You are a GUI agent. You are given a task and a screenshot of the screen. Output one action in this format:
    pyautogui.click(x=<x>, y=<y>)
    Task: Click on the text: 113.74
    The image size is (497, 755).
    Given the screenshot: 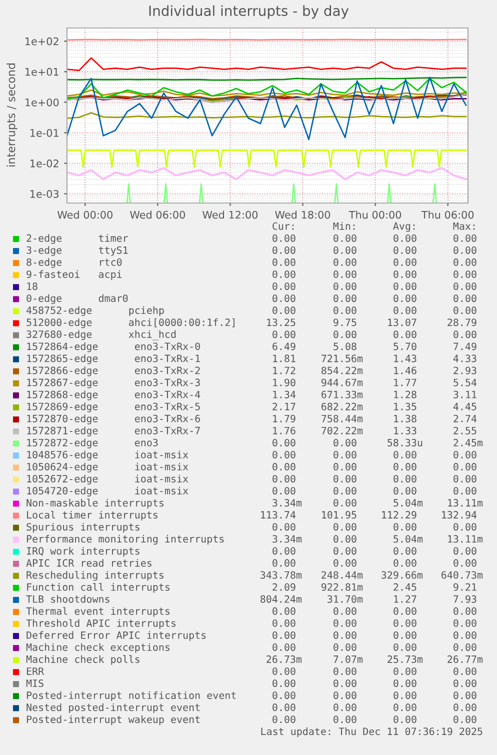 What is the action you would take?
    pyautogui.click(x=278, y=515)
    